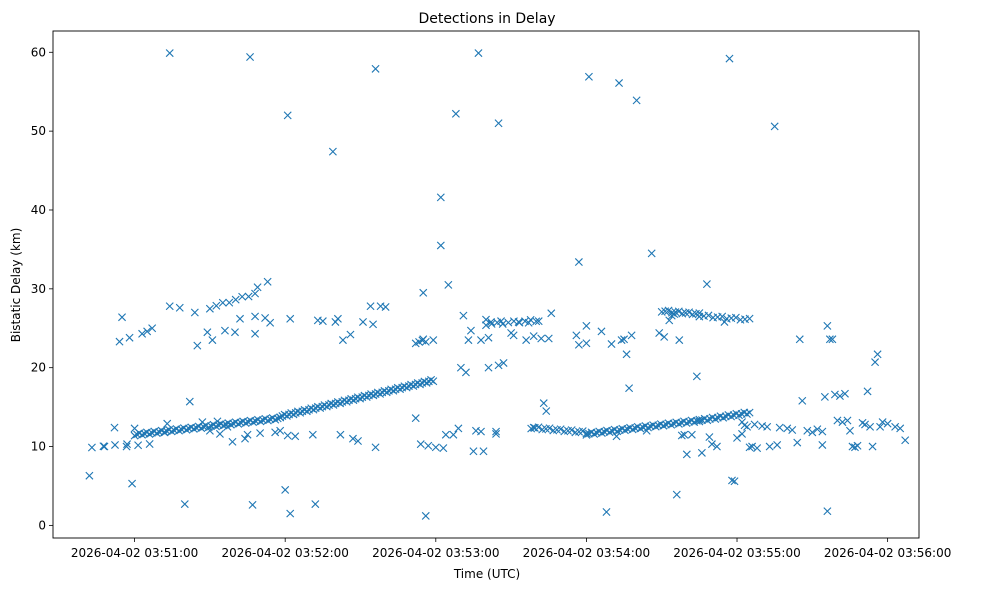  What do you see at coordinates (486, 19) in the screenshot?
I see `chart-title: Detections in Delay` at bounding box center [486, 19].